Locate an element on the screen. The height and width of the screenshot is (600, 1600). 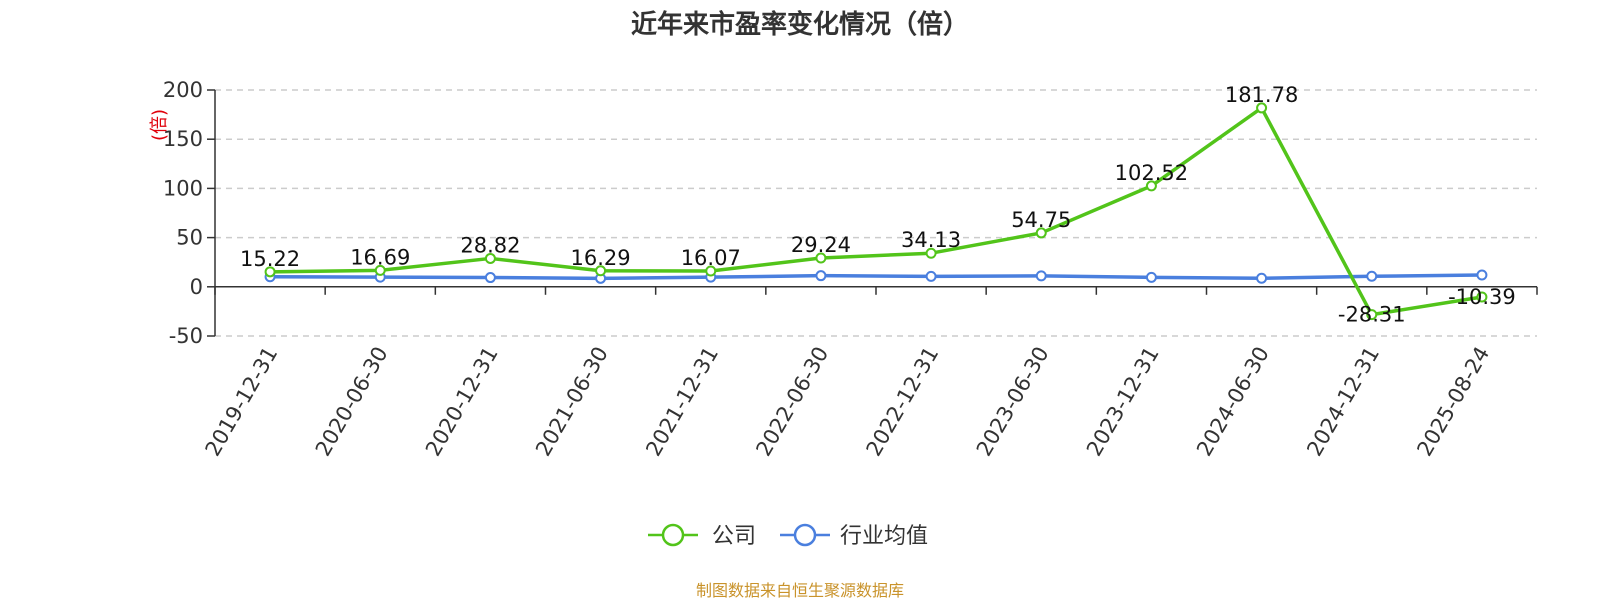
data-label: 15.22 is located at coordinates (270, 259).